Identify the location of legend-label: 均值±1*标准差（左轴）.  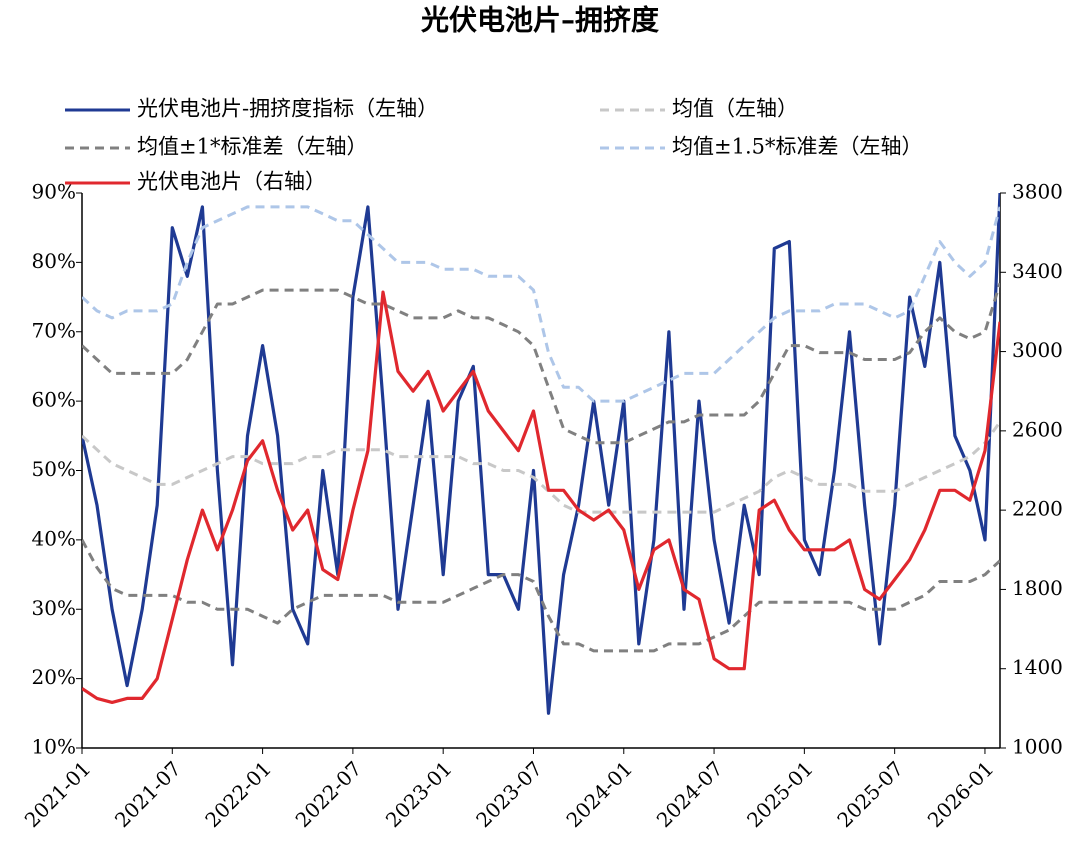
(252, 147).